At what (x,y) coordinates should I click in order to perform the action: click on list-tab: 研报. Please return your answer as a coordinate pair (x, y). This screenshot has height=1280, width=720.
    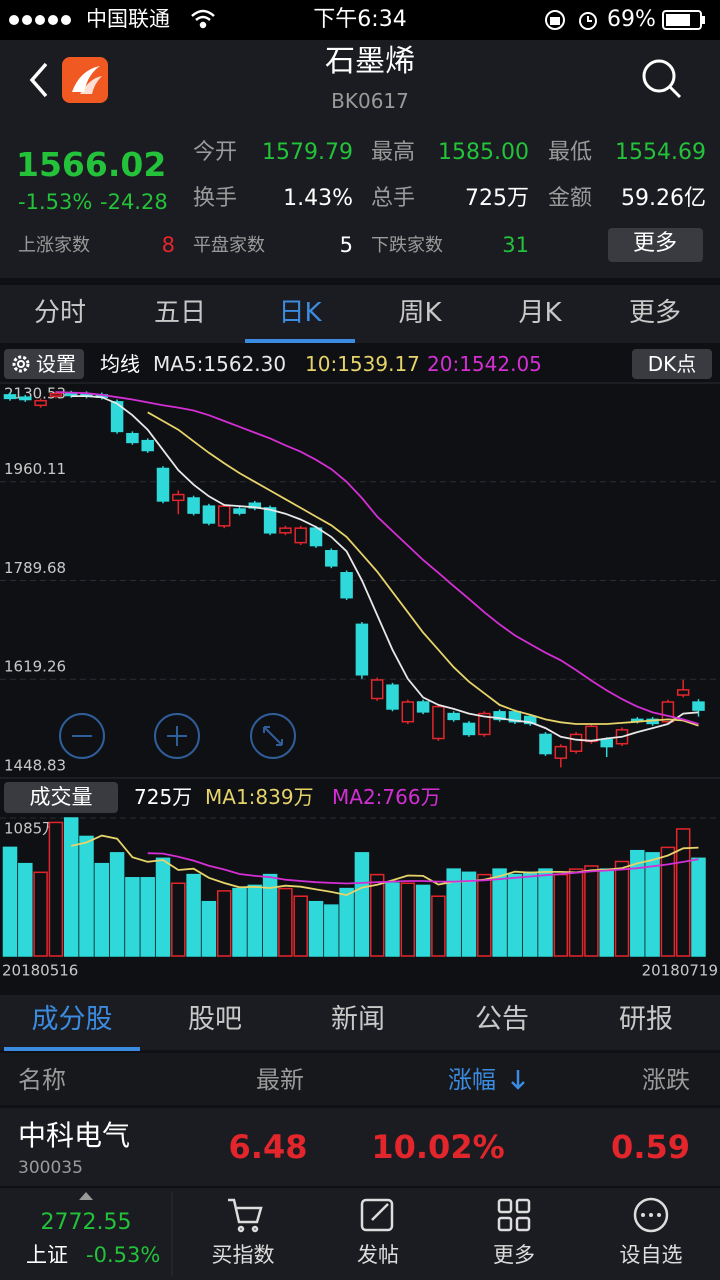
    Looking at the image, I should click on (646, 1019).